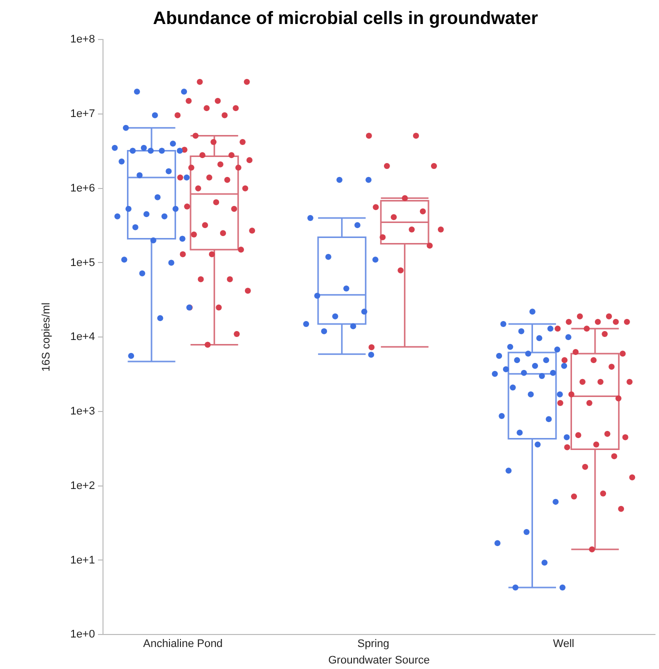 Image resolution: width=659 pixels, height=669 pixels. I want to click on y-tick-label: 1e+7, so click(82, 114).